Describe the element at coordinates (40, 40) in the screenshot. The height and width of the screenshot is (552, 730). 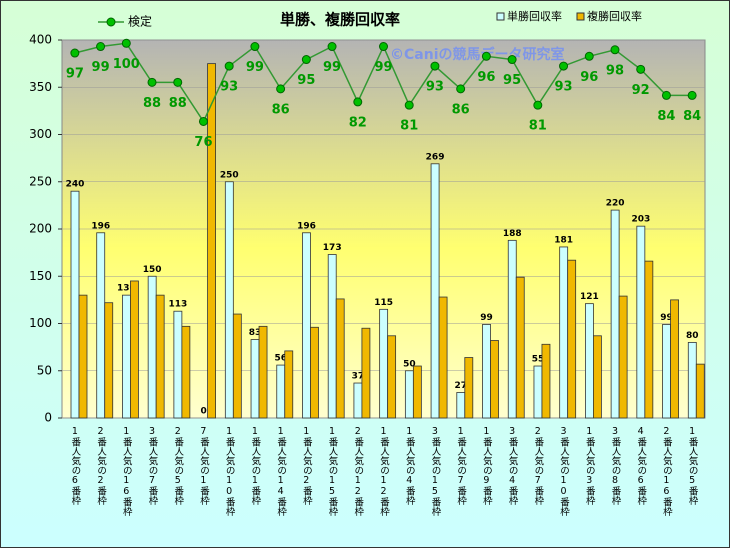
I see `y-tick-label: 400` at that location.